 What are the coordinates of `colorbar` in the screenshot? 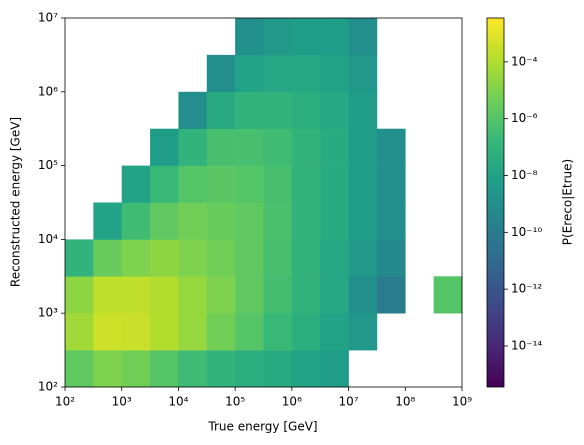 It's located at (495, 202).